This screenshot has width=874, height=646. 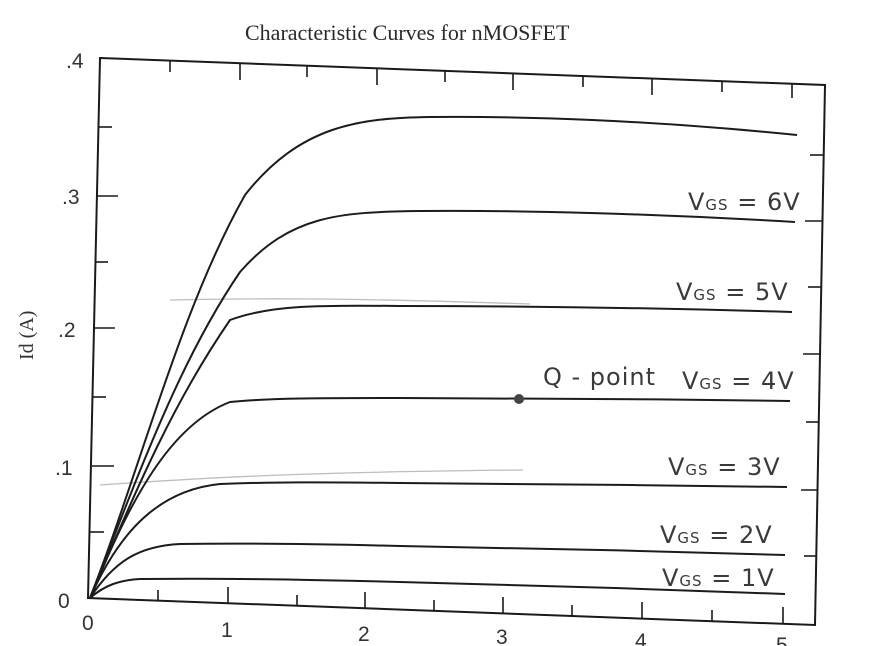 What do you see at coordinates (437, 588) in the screenshot?
I see `curve-vgs1` at bounding box center [437, 588].